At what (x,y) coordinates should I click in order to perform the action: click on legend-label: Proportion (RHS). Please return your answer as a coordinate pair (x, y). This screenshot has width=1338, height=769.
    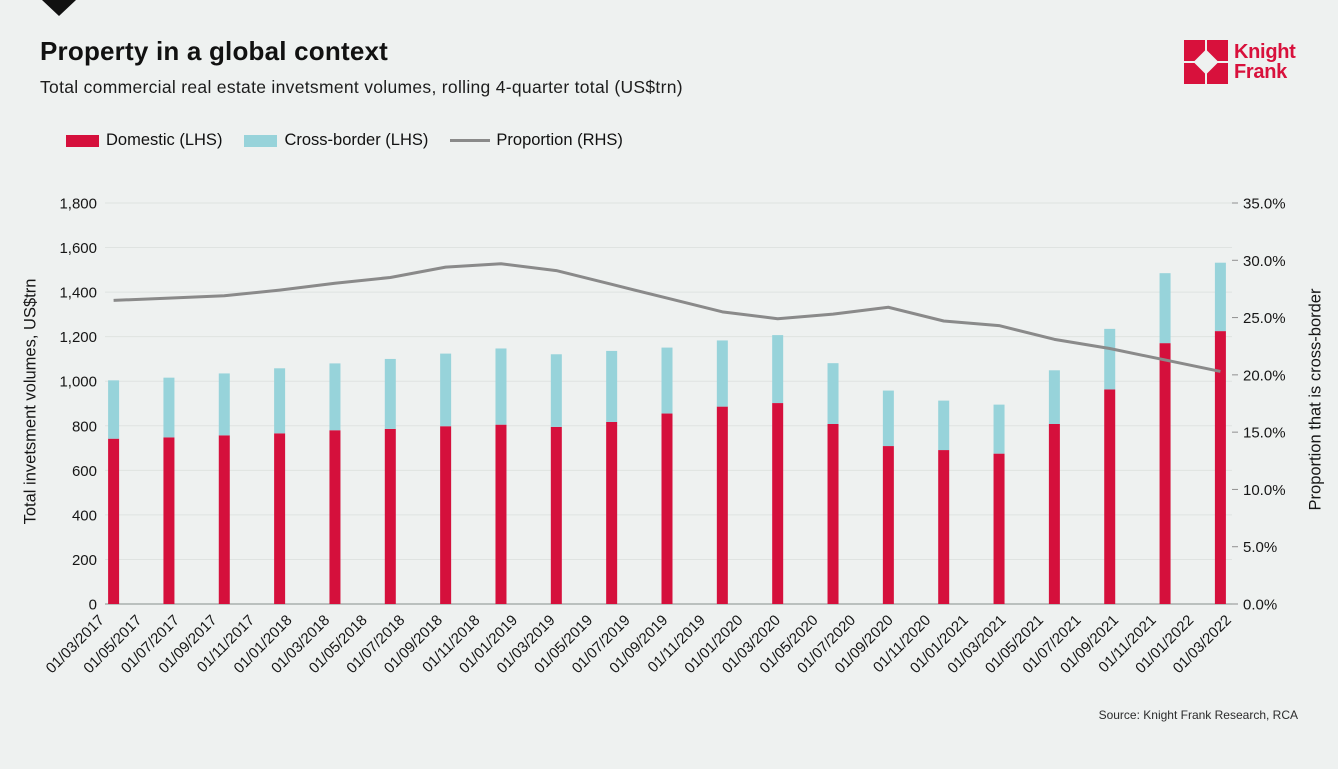
    Looking at the image, I should click on (559, 140).